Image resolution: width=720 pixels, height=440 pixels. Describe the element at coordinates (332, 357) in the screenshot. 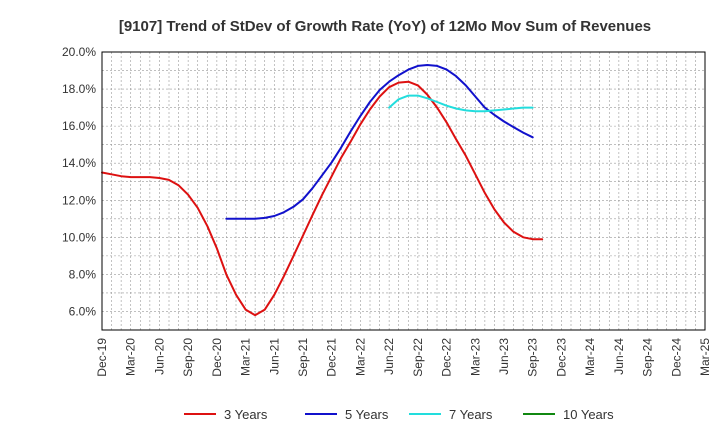

I see `x-tick-label: Dec-21` at that location.